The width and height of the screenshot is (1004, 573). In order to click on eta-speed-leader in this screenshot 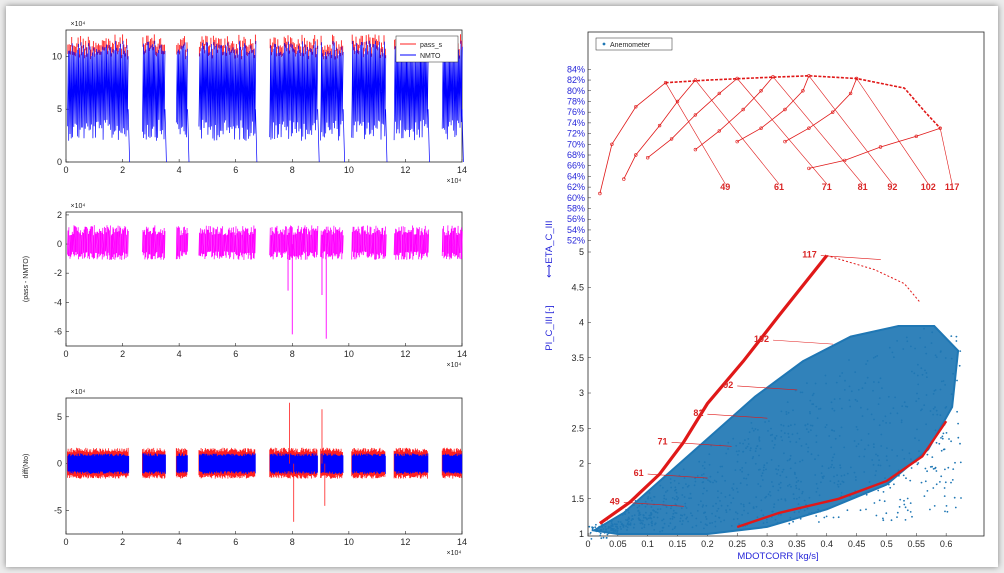, I will do `click(695, 133)`.